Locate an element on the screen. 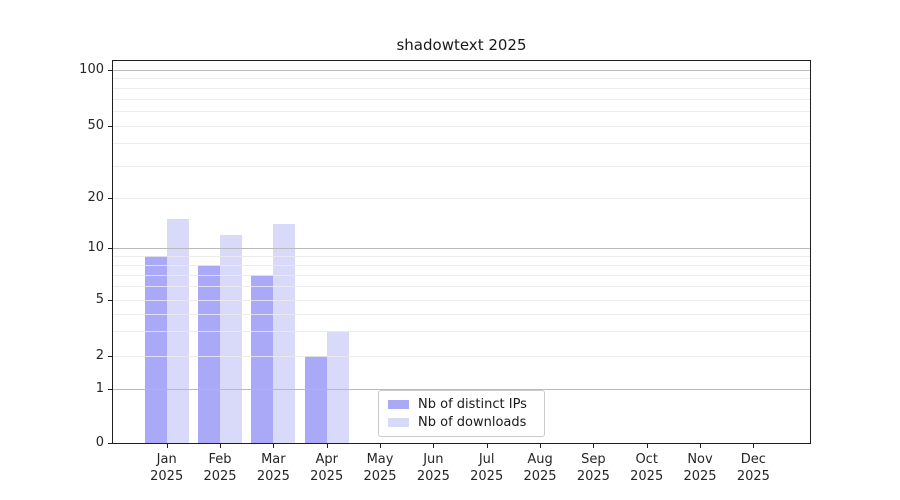 The image size is (900, 500). bar-distinct-ips-apr is located at coordinates (315, 399).